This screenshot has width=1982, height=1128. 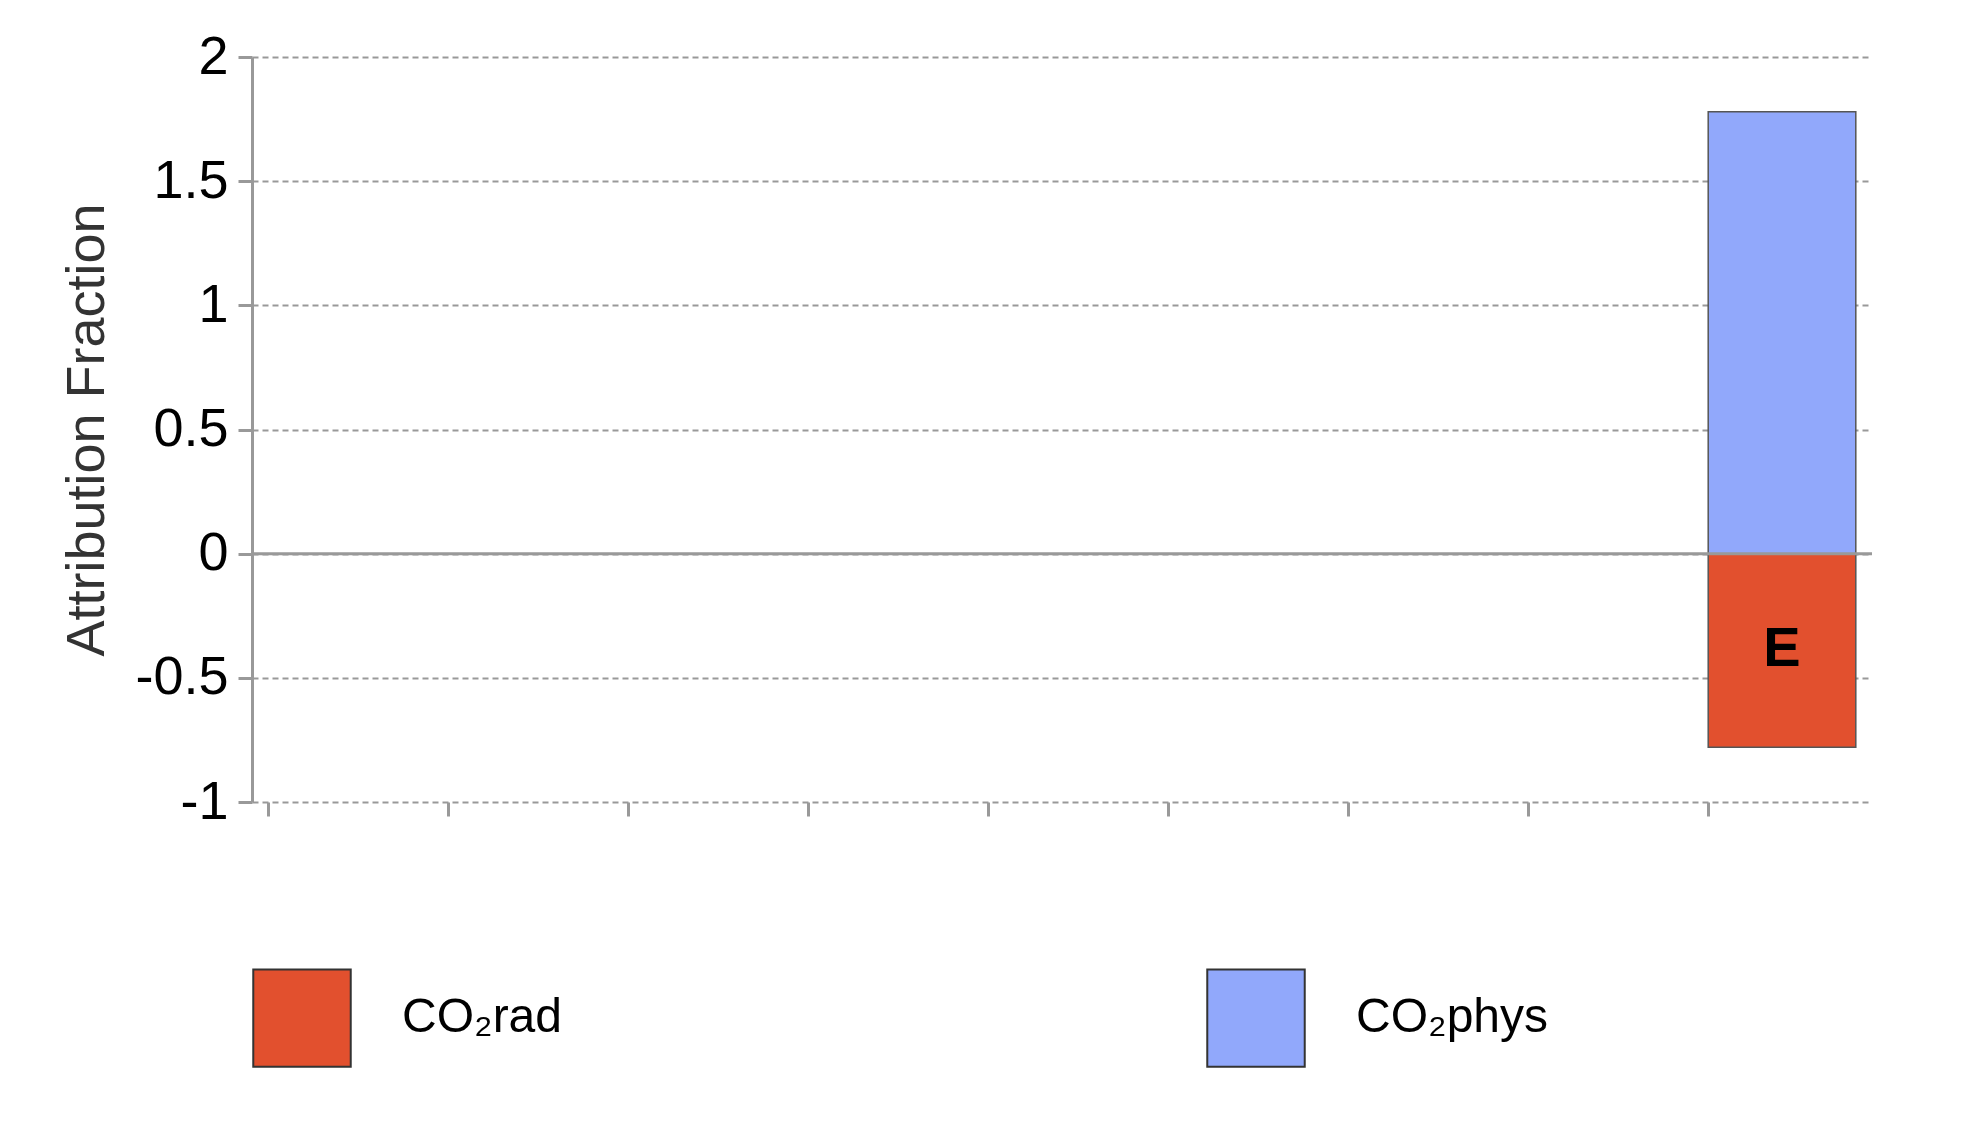 What do you see at coordinates (213, 302) in the screenshot?
I see `y-tick-label: 1` at bounding box center [213, 302].